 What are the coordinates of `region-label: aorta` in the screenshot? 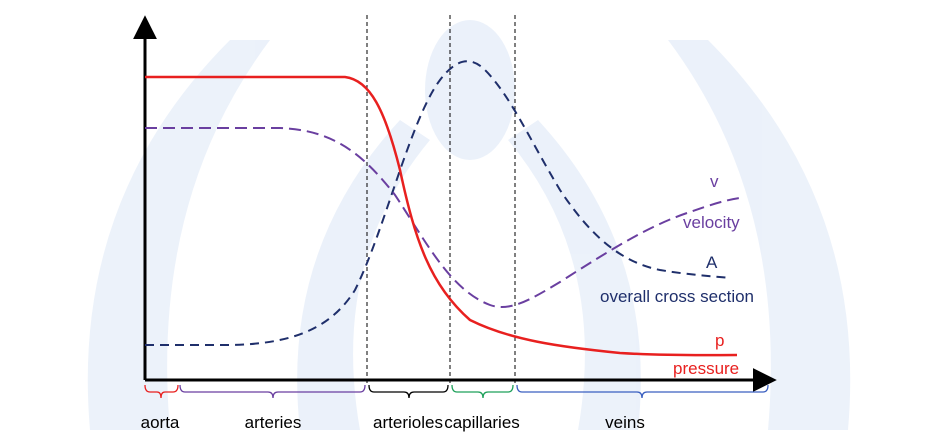 It's located at (160, 422).